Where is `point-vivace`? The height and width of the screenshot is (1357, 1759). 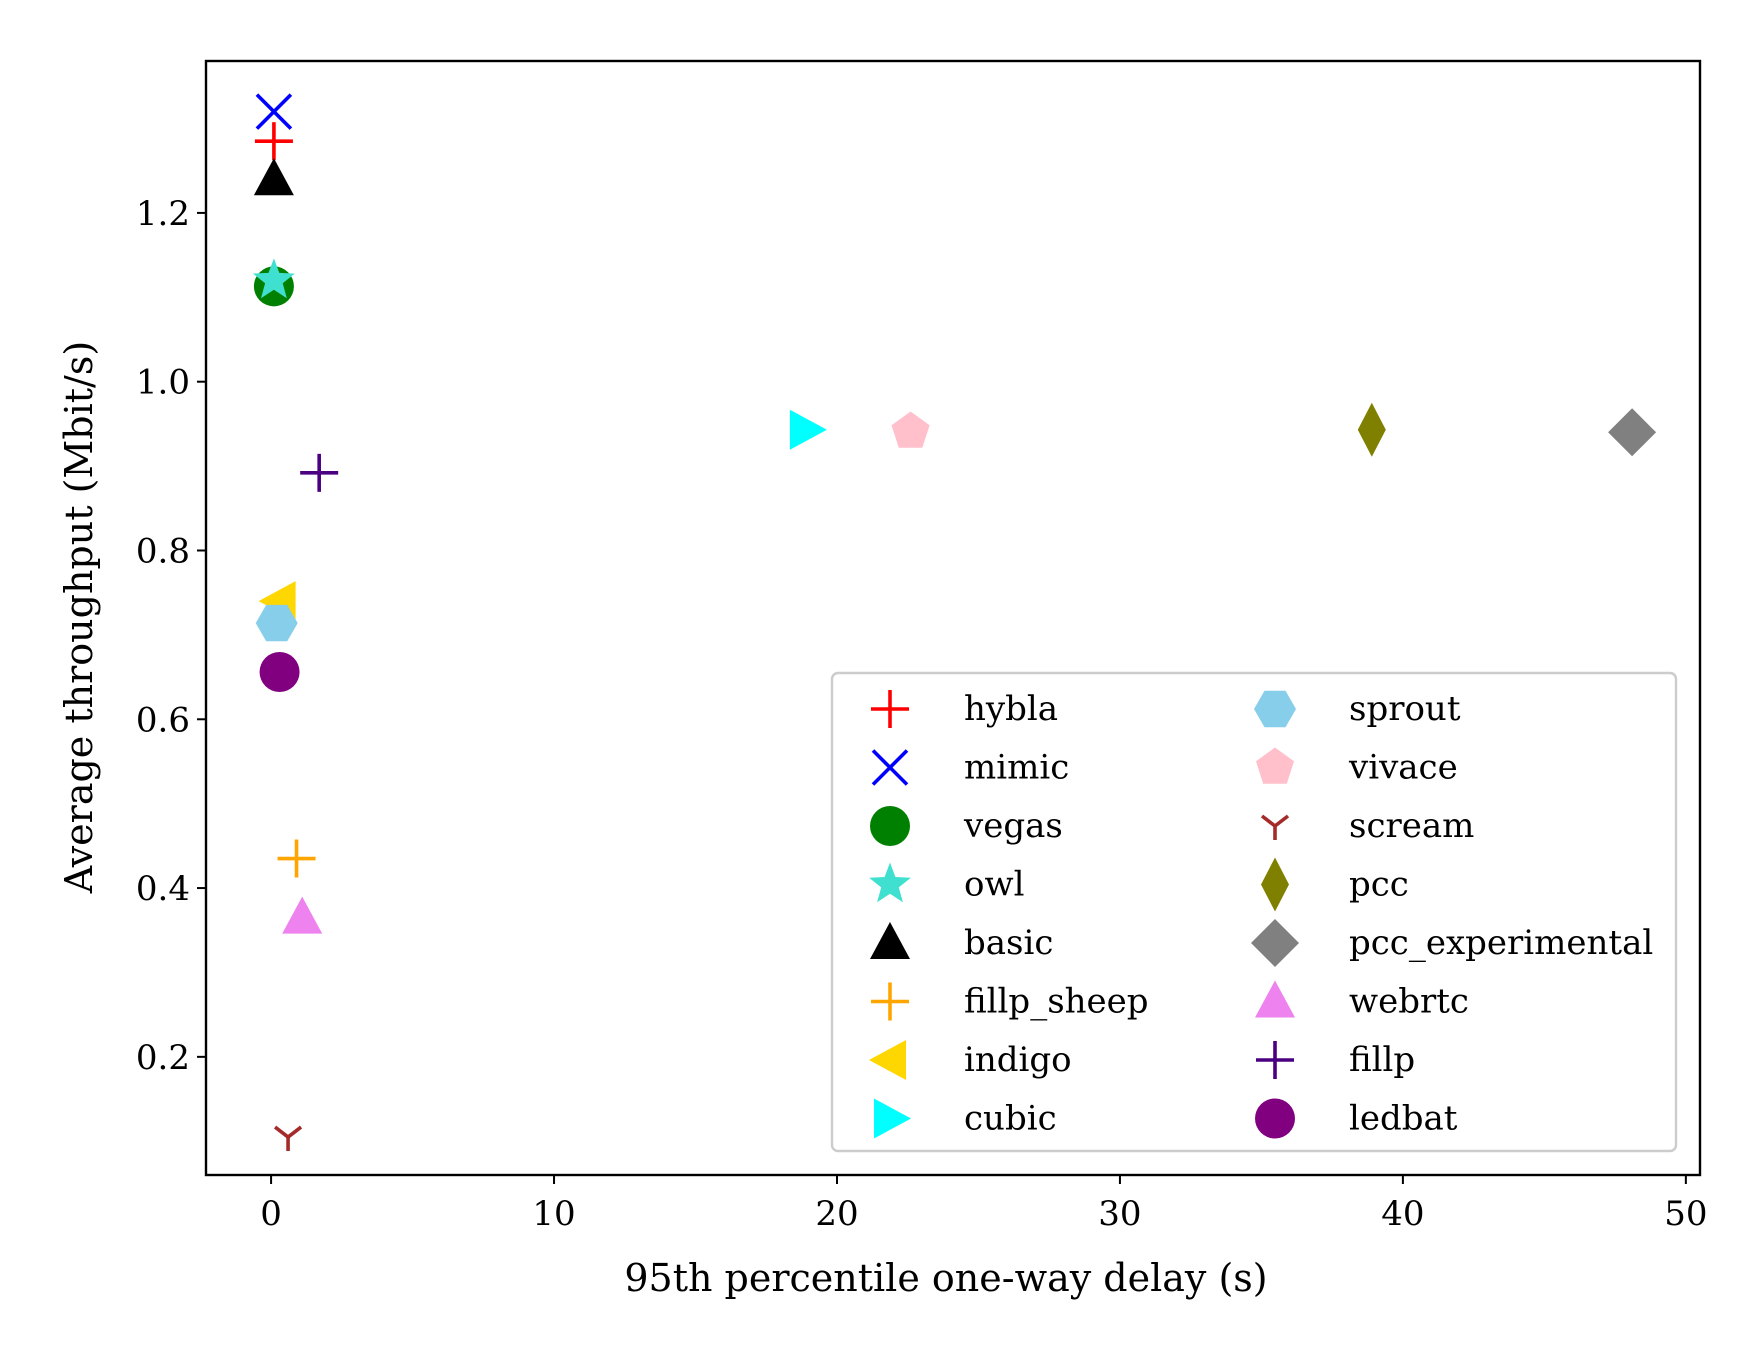
point-vivace is located at coordinates (910, 429).